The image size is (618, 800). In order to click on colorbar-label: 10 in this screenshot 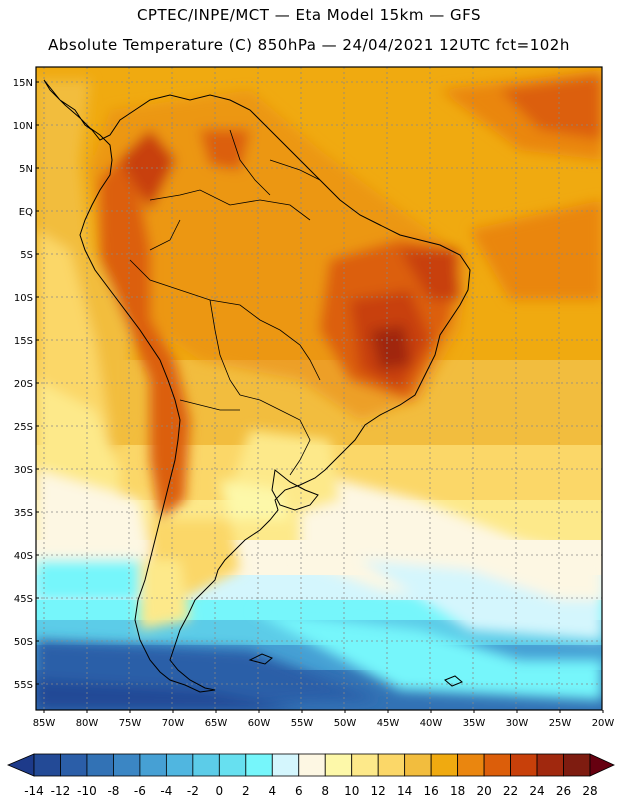, I will do `click(351, 791)`.